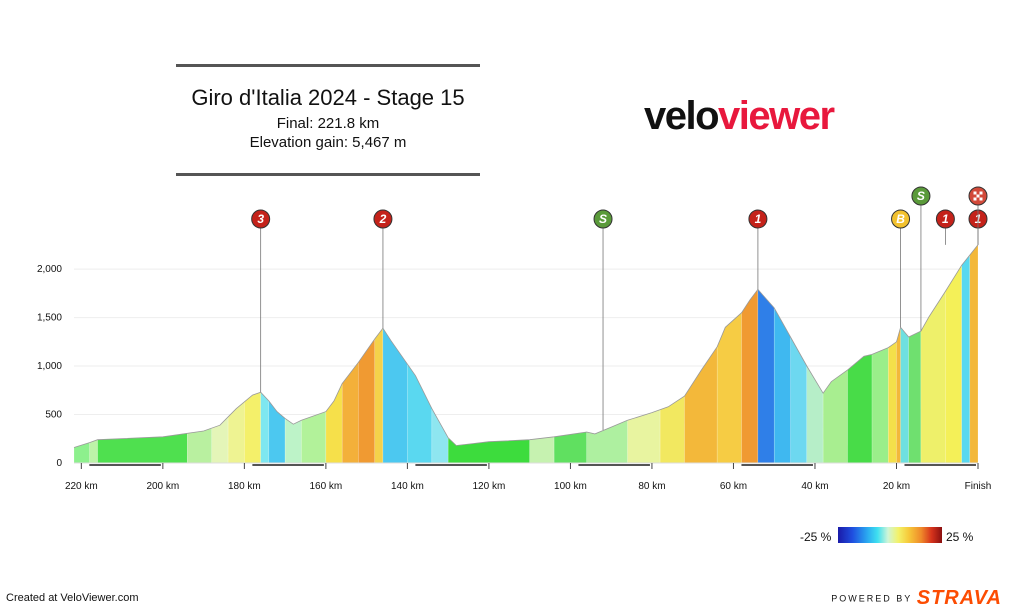  I want to click on marker-label: 2, so click(383, 219).